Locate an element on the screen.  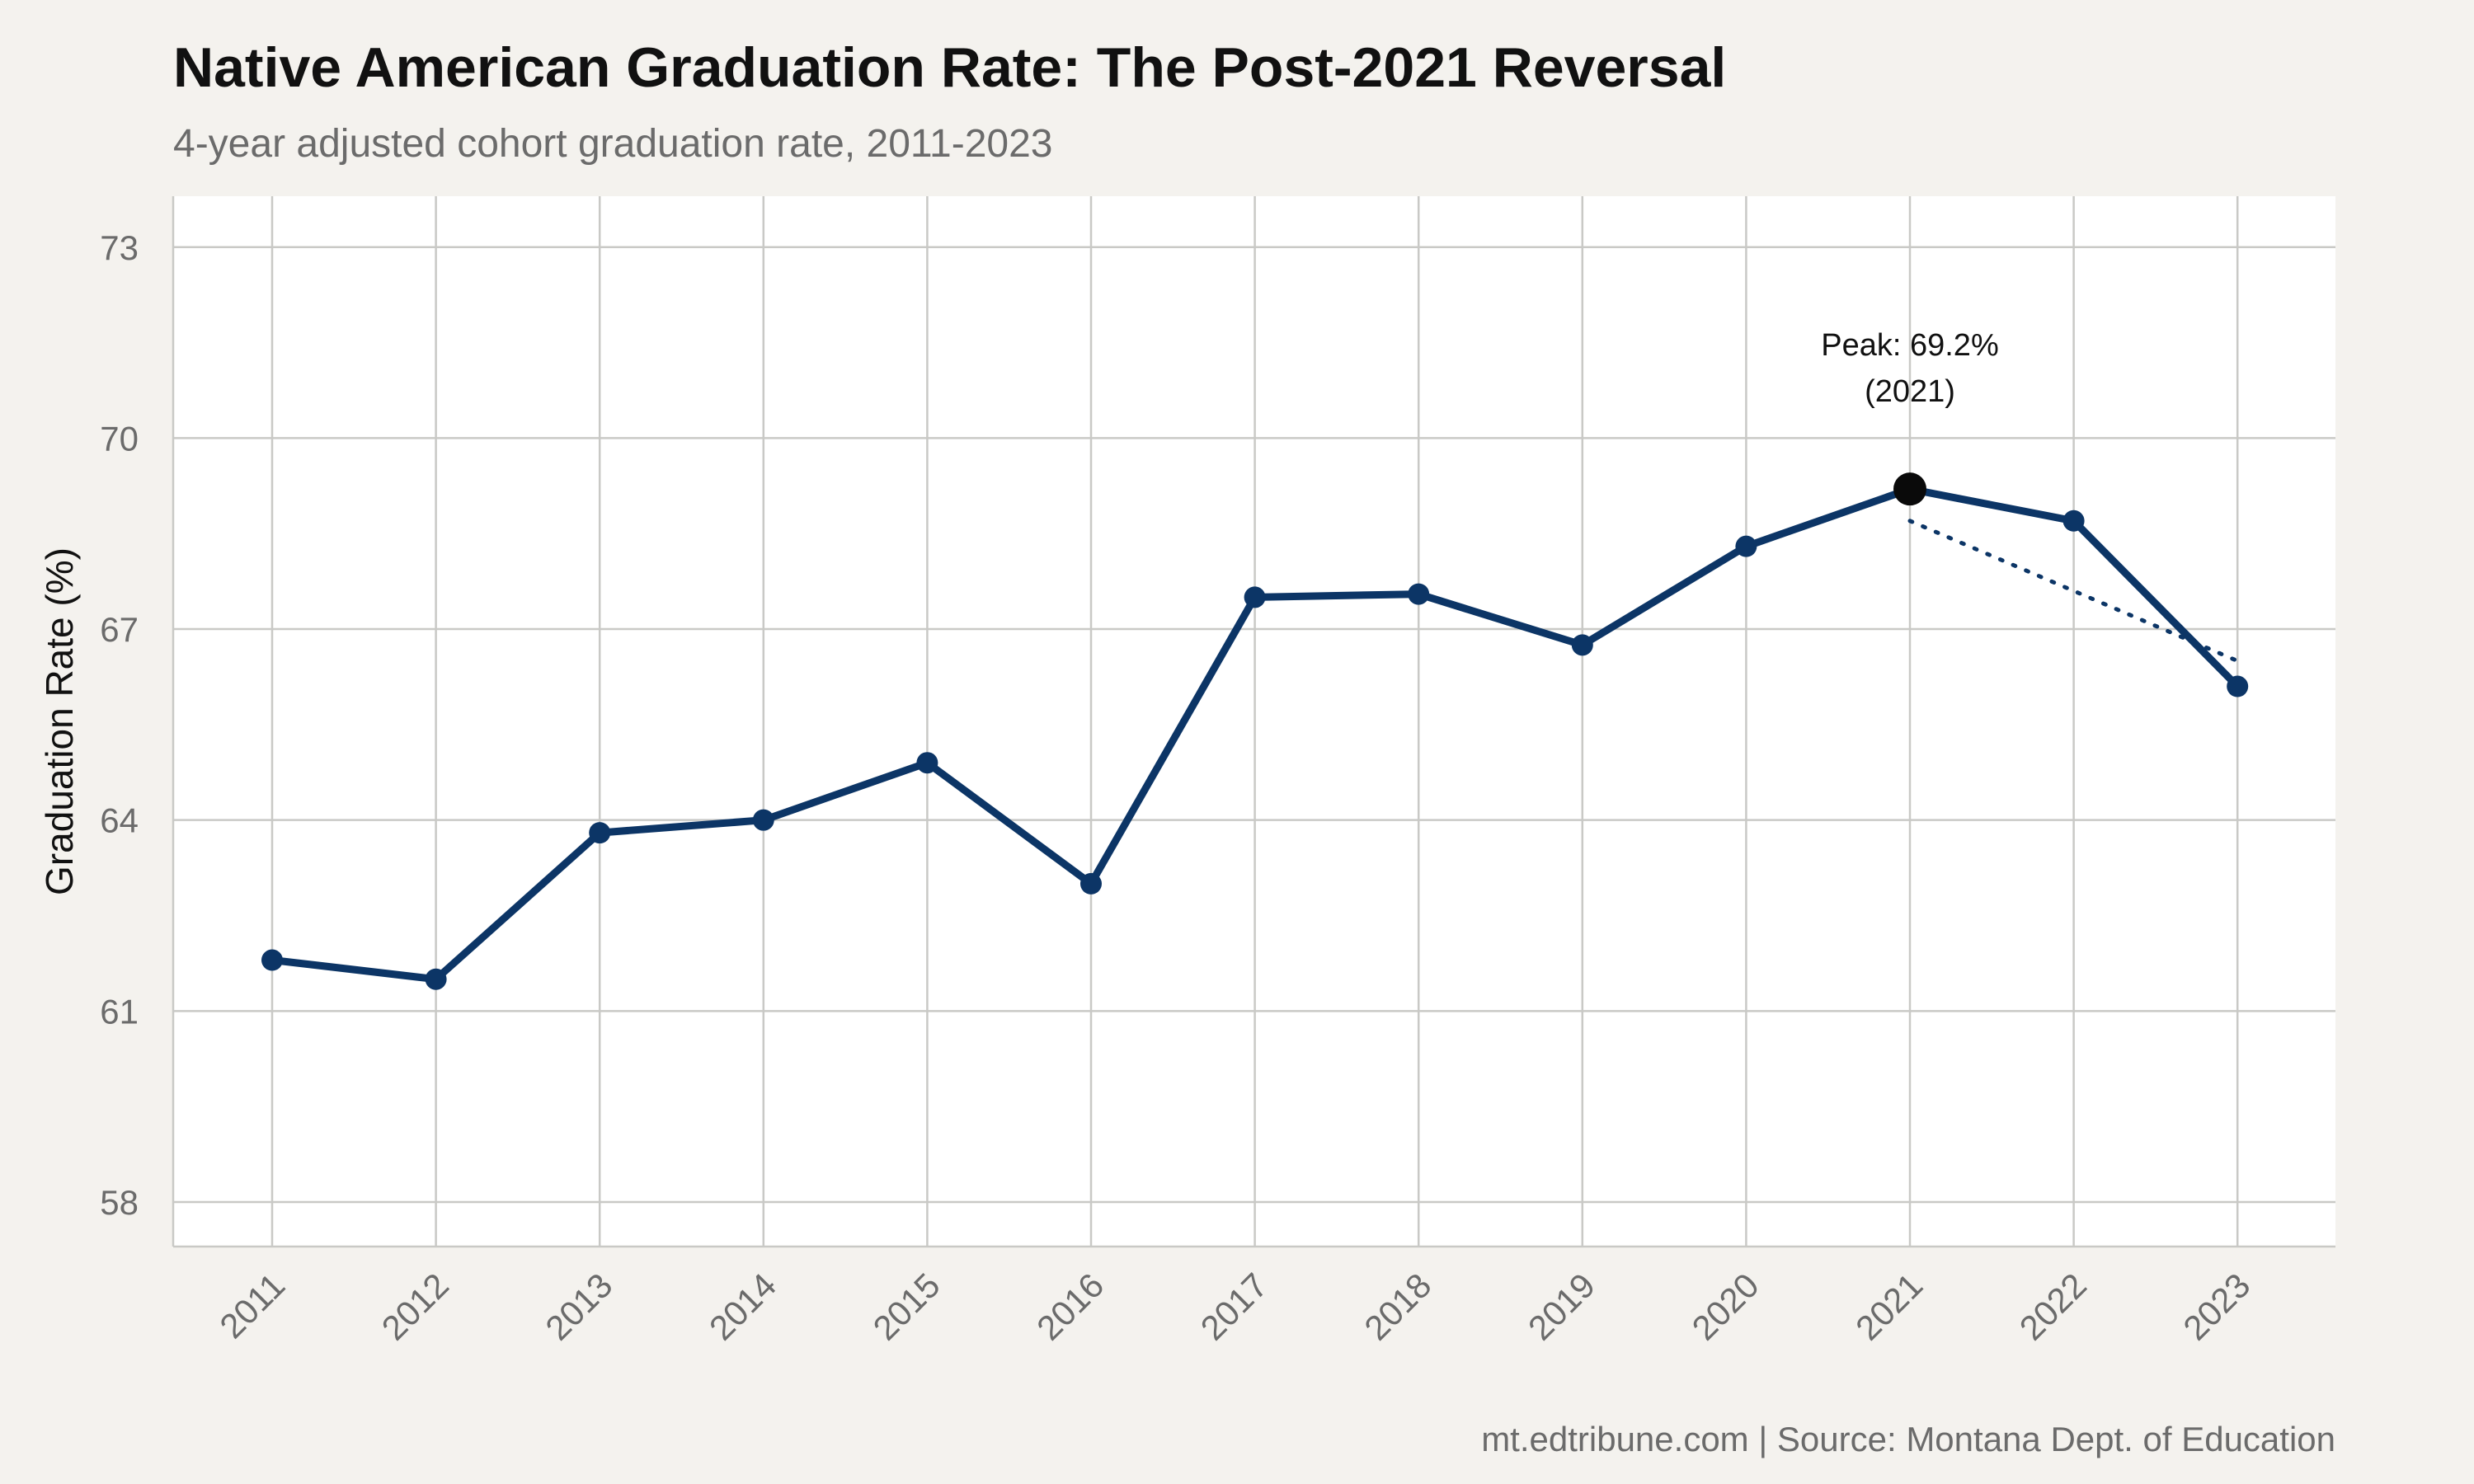
y-axis-title: Graduation Rate (%) is located at coordinates (59, 721).